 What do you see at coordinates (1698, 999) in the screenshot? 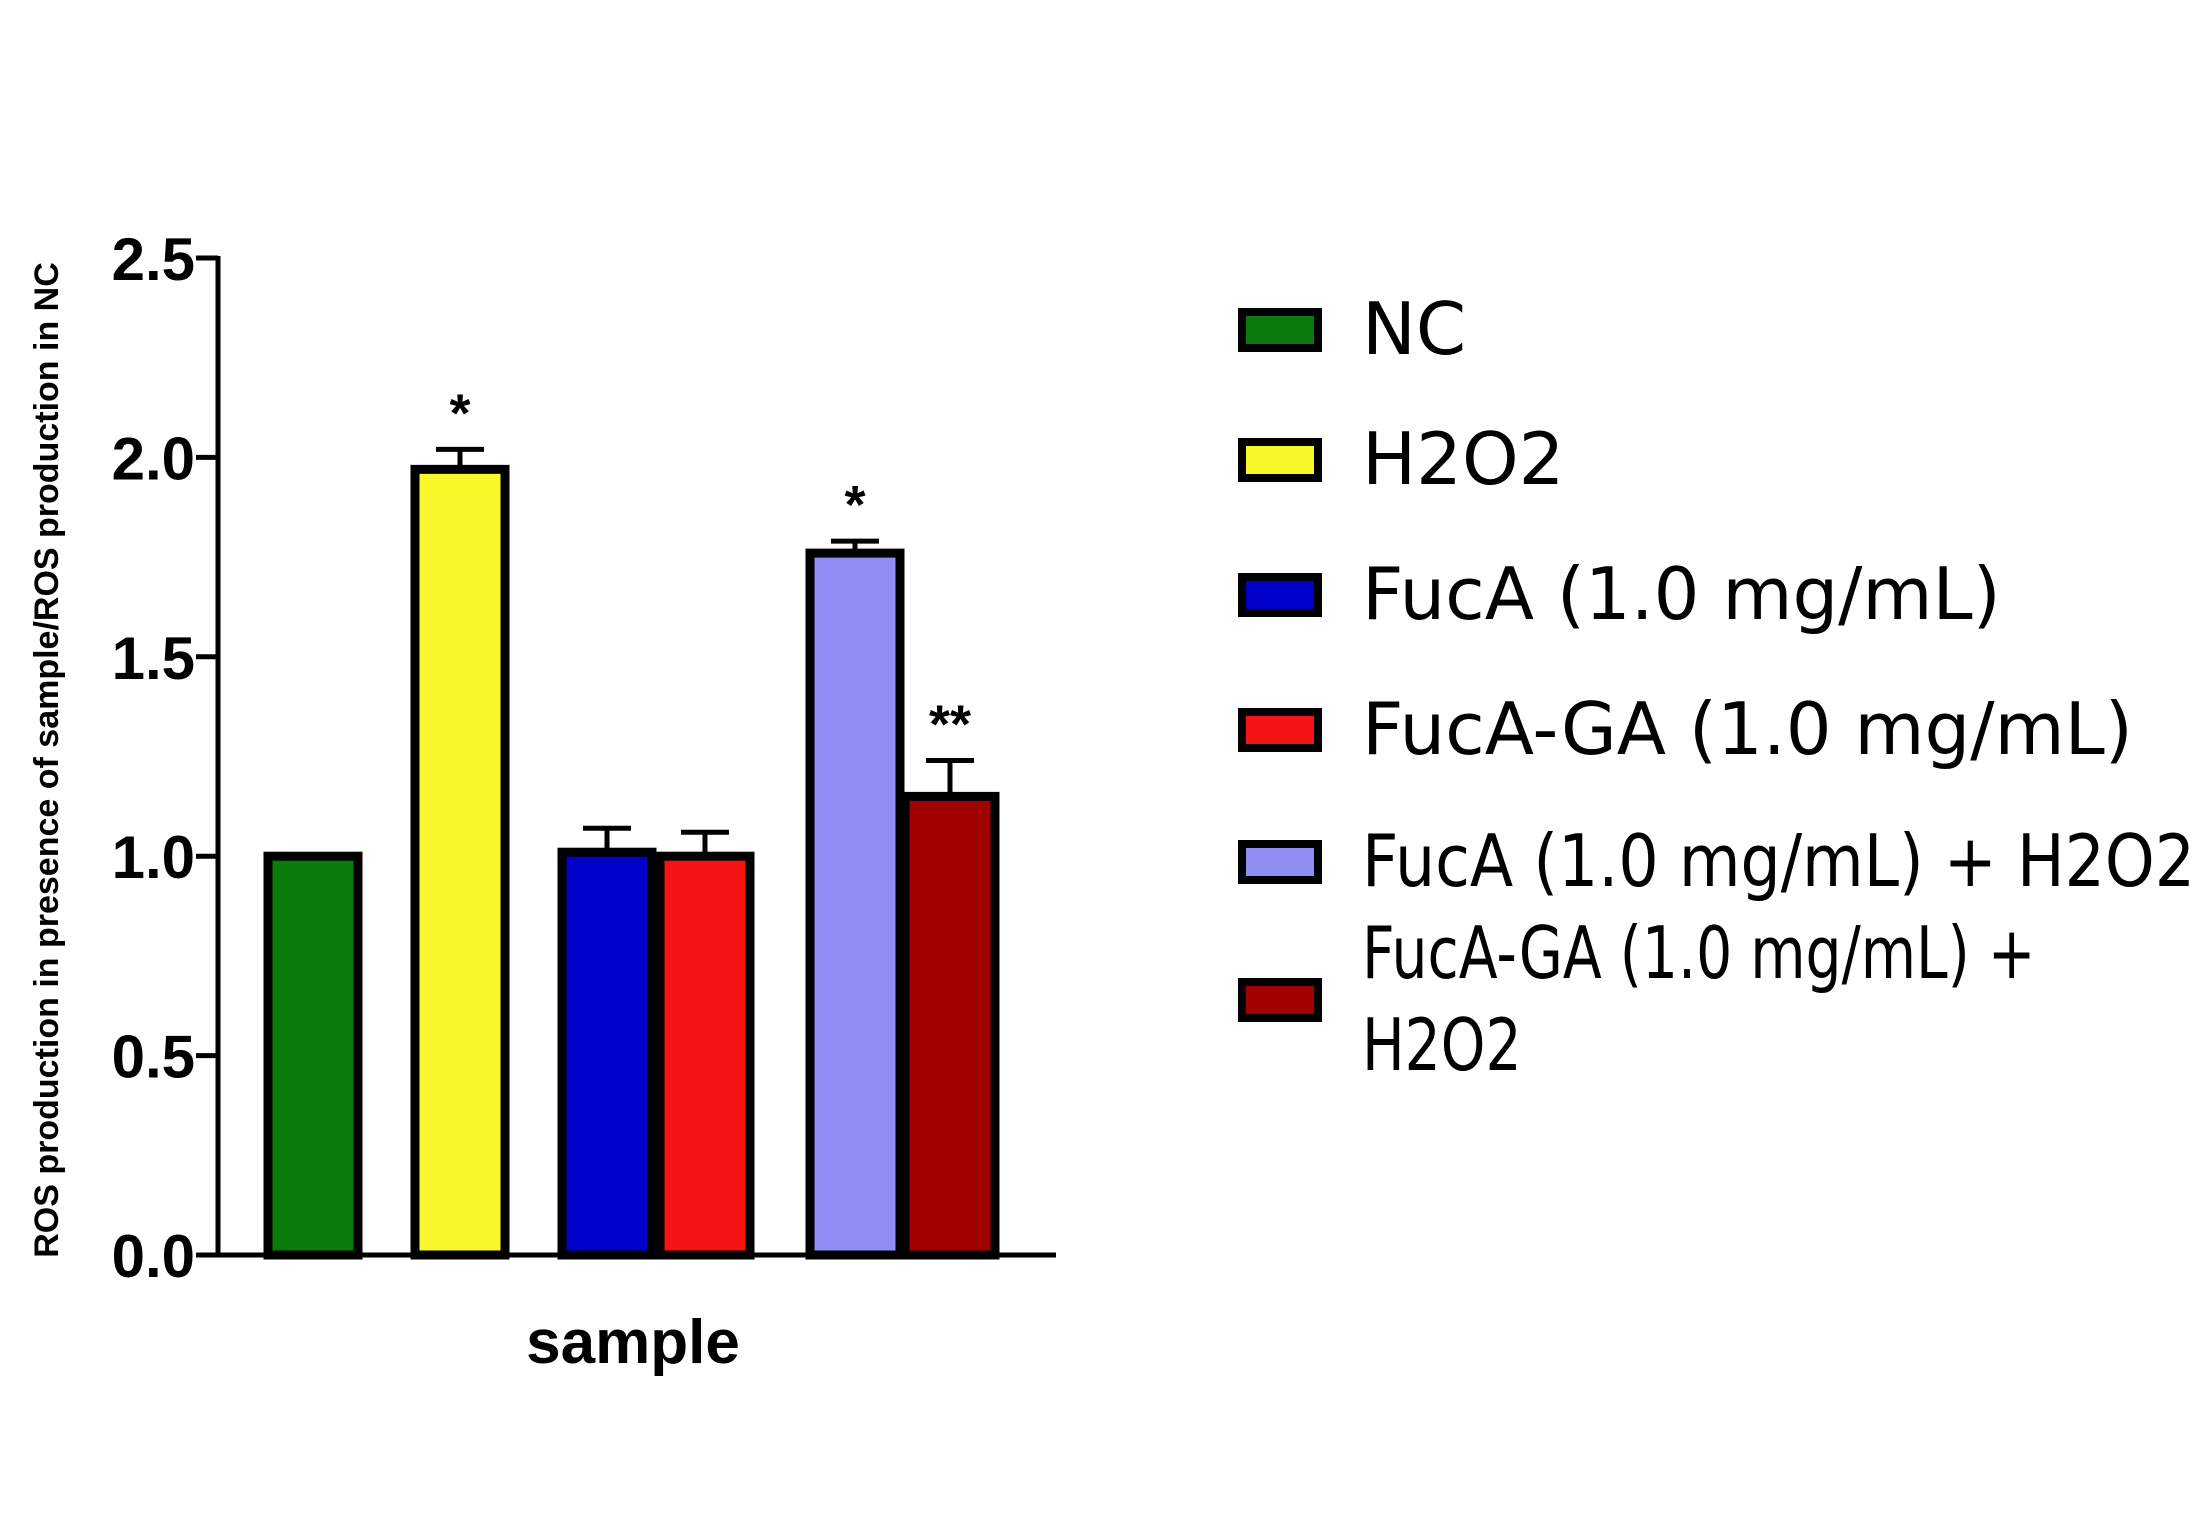
I see `legend-label: FucA-GA (1.0 mg/mL) + H2O2` at bounding box center [1698, 999].